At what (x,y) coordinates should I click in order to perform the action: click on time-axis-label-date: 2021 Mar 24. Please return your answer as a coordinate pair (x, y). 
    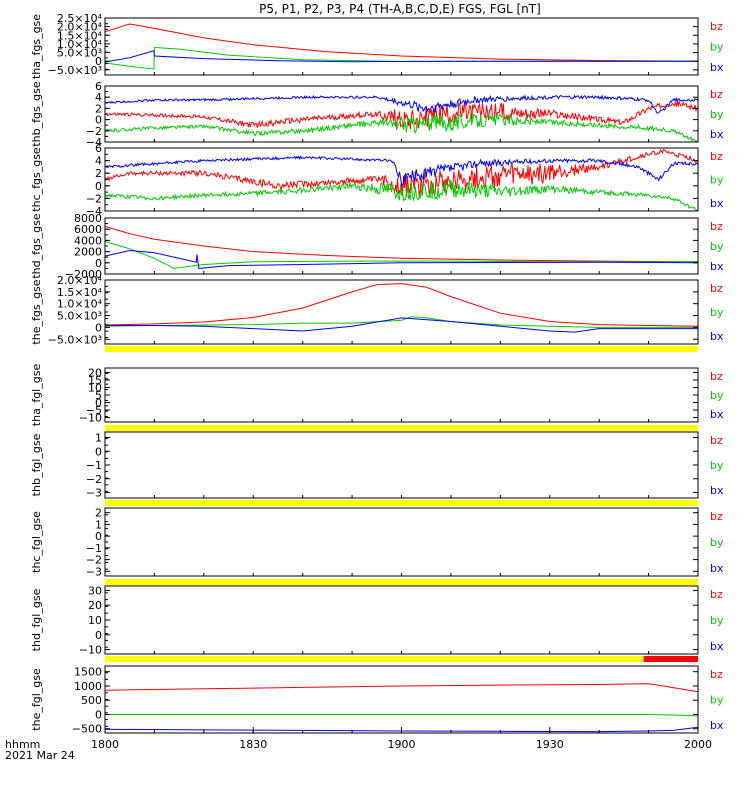
    Looking at the image, I should click on (40, 755).